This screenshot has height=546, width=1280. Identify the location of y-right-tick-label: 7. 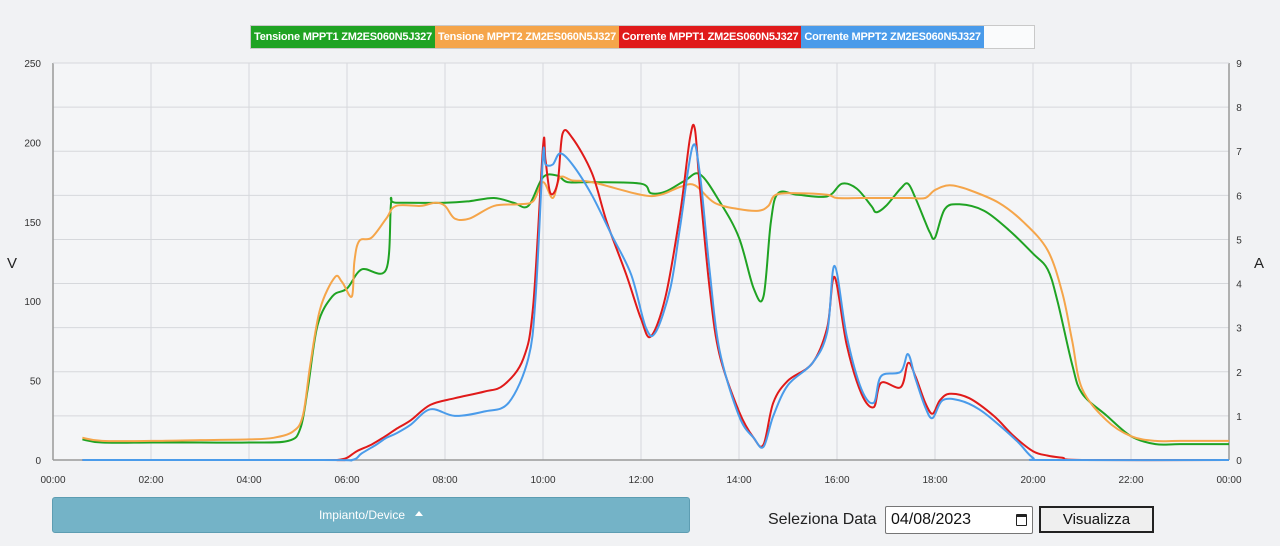
(1239, 152).